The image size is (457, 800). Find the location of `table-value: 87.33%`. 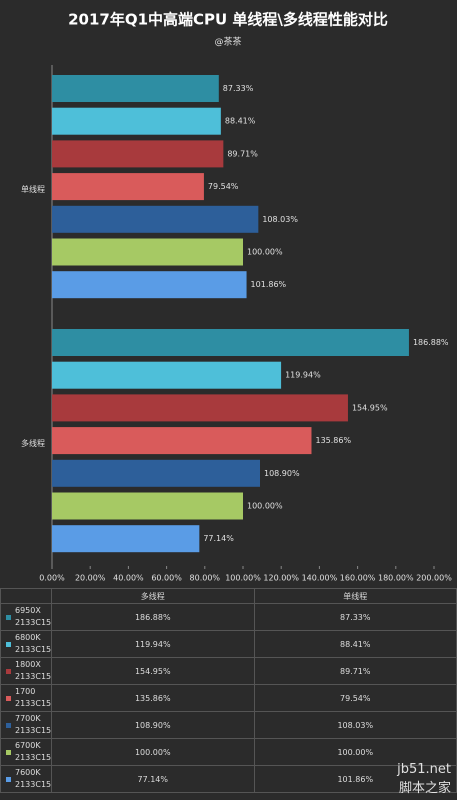

table-value: 87.33% is located at coordinates (355, 617).